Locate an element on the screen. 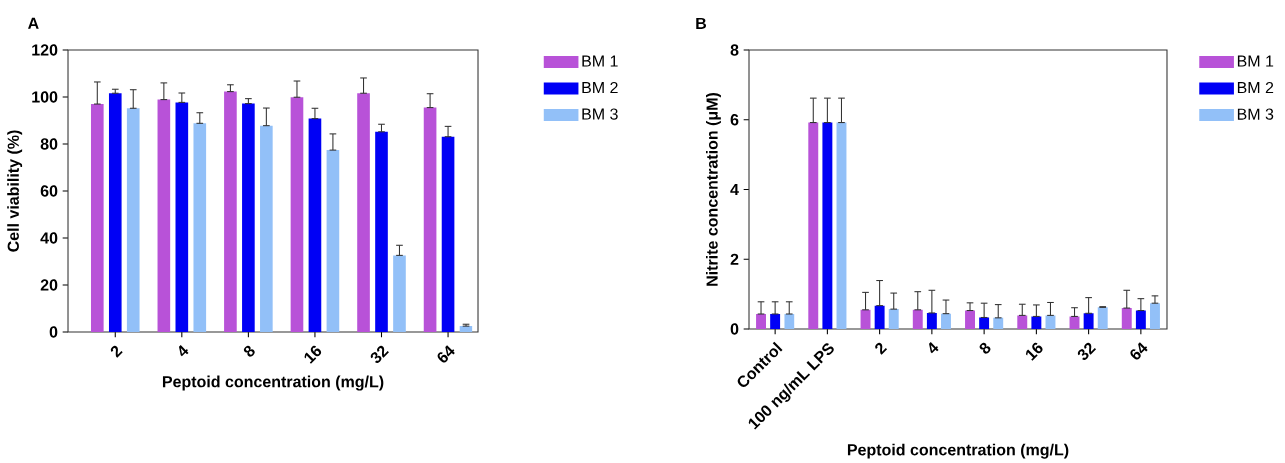  y-tick-label: 2 is located at coordinates (734, 259).